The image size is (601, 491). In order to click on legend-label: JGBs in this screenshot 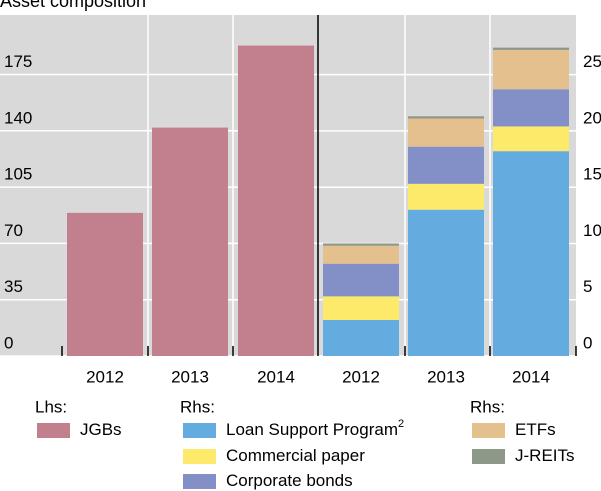, I will do `click(101, 429)`.